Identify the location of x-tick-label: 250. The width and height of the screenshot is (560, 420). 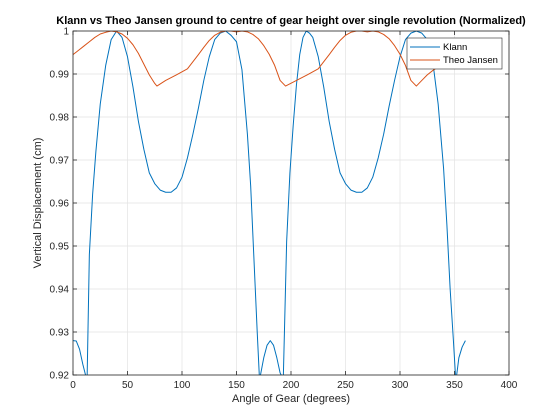
(345, 385).